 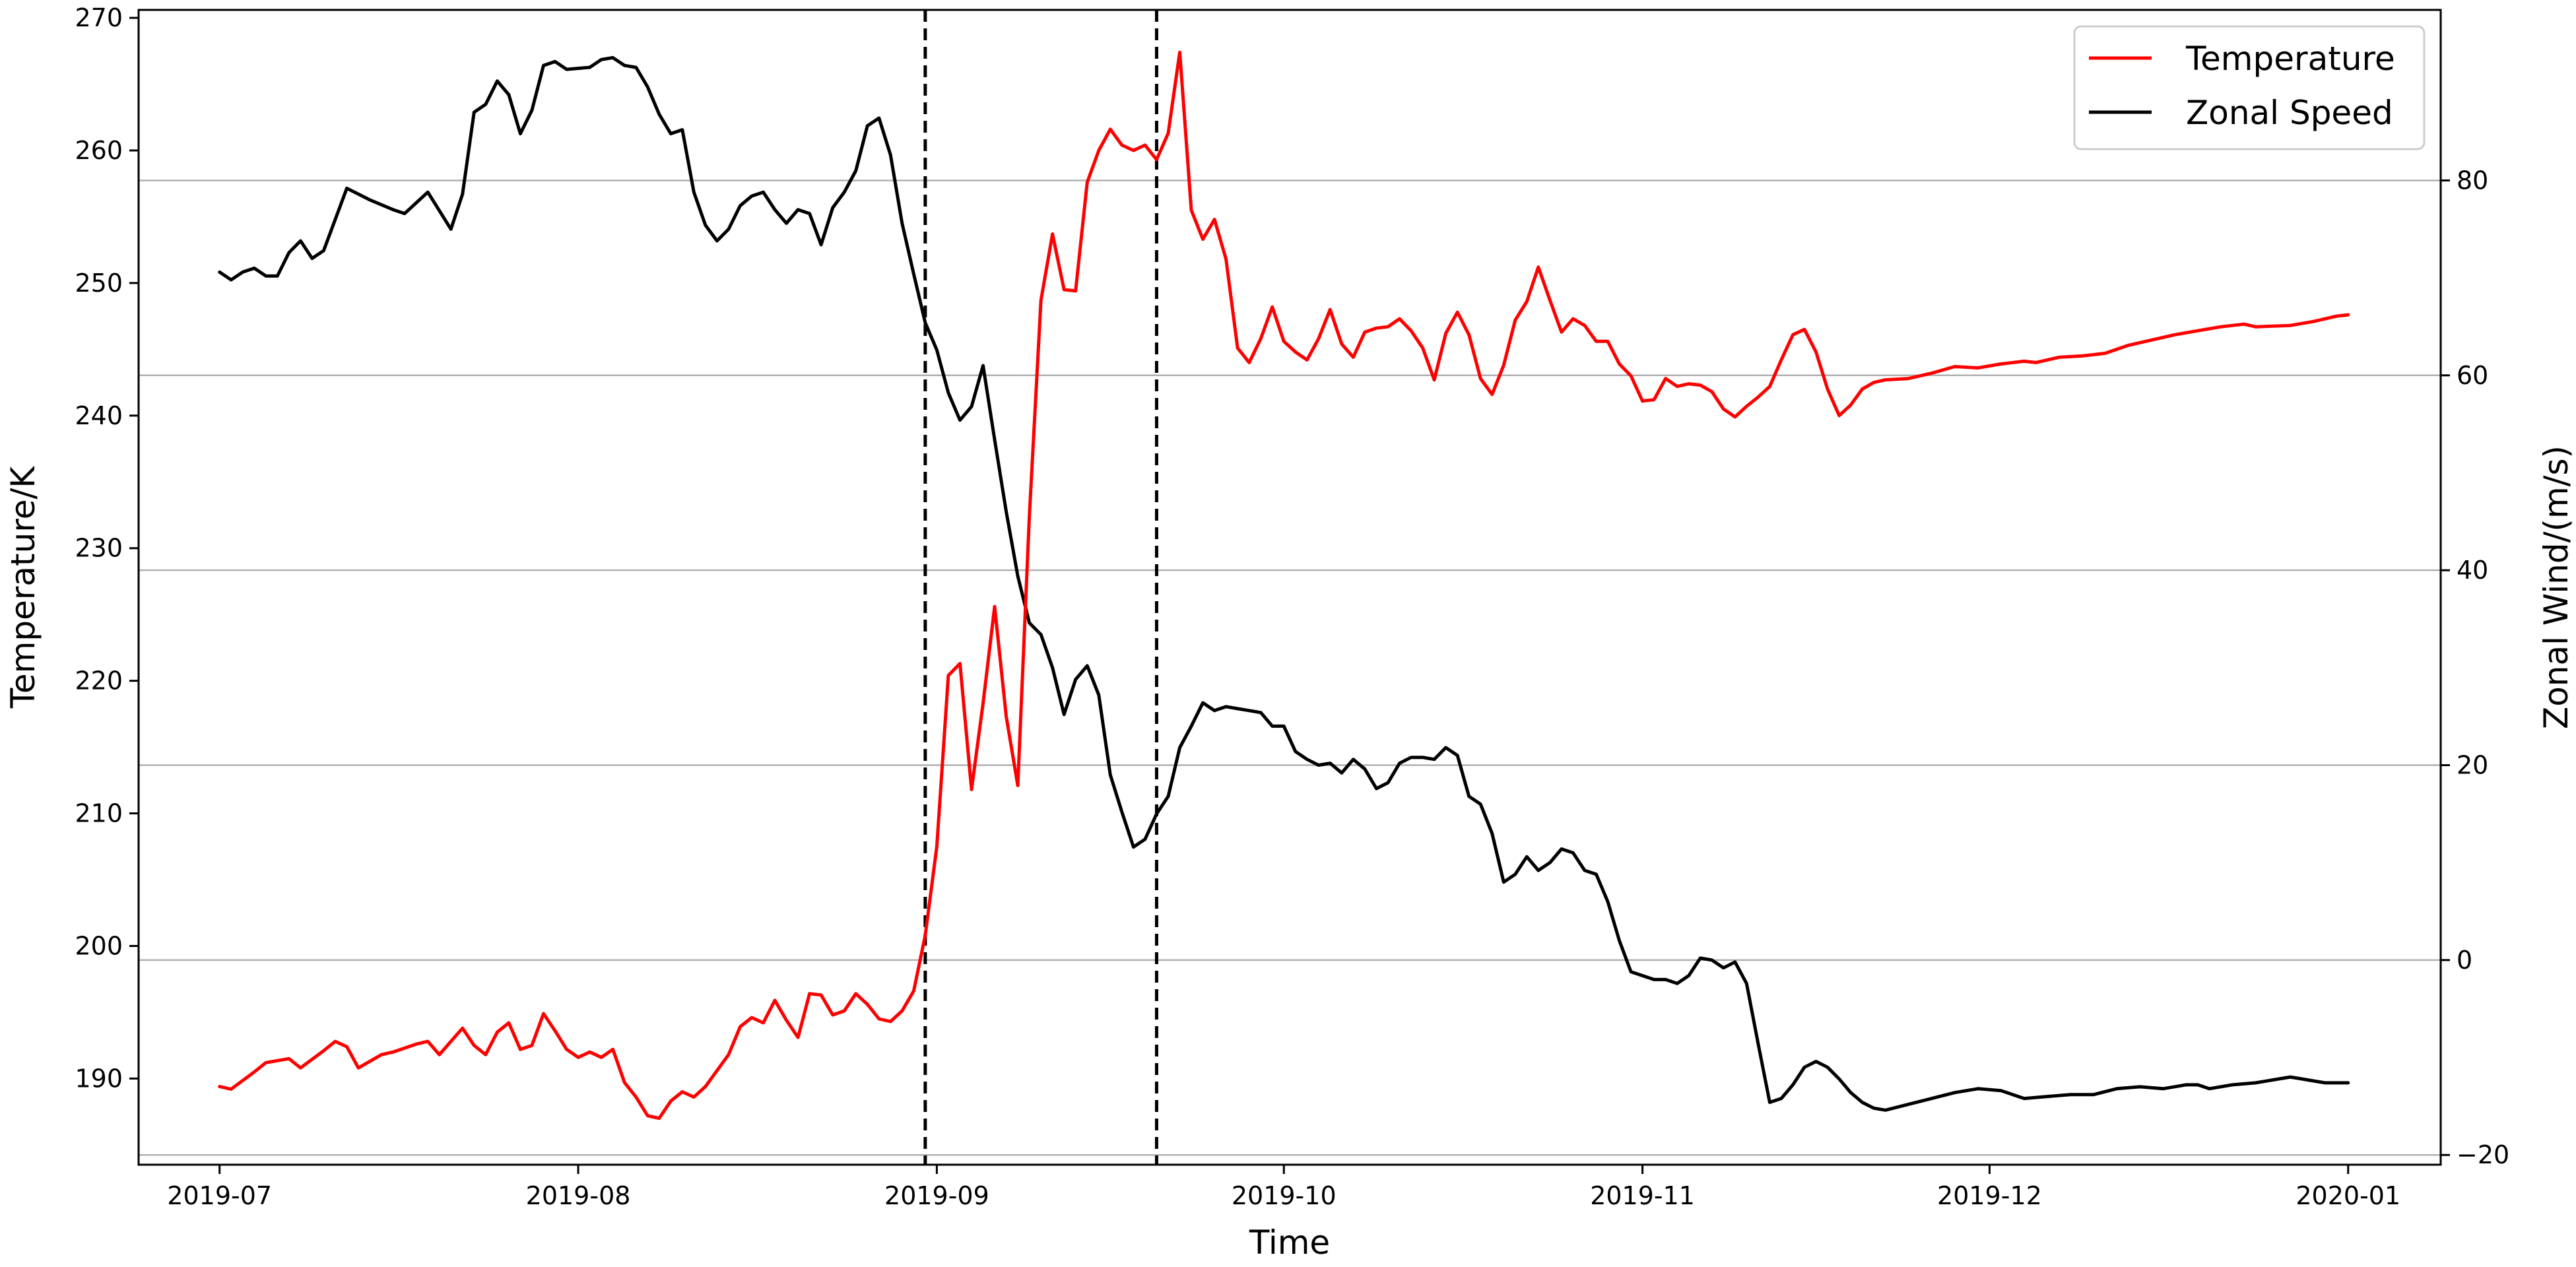 What do you see at coordinates (2483, 1154) in the screenshot?
I see `right-y-tick-label: −20` at bounding box center [2483, 1154].